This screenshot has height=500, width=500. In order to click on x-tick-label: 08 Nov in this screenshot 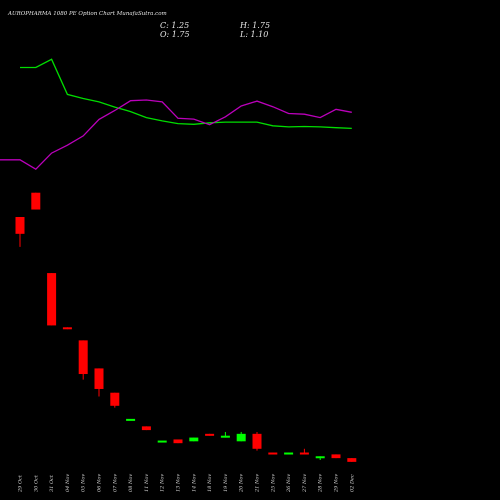, I will do `click(131, 483)`.